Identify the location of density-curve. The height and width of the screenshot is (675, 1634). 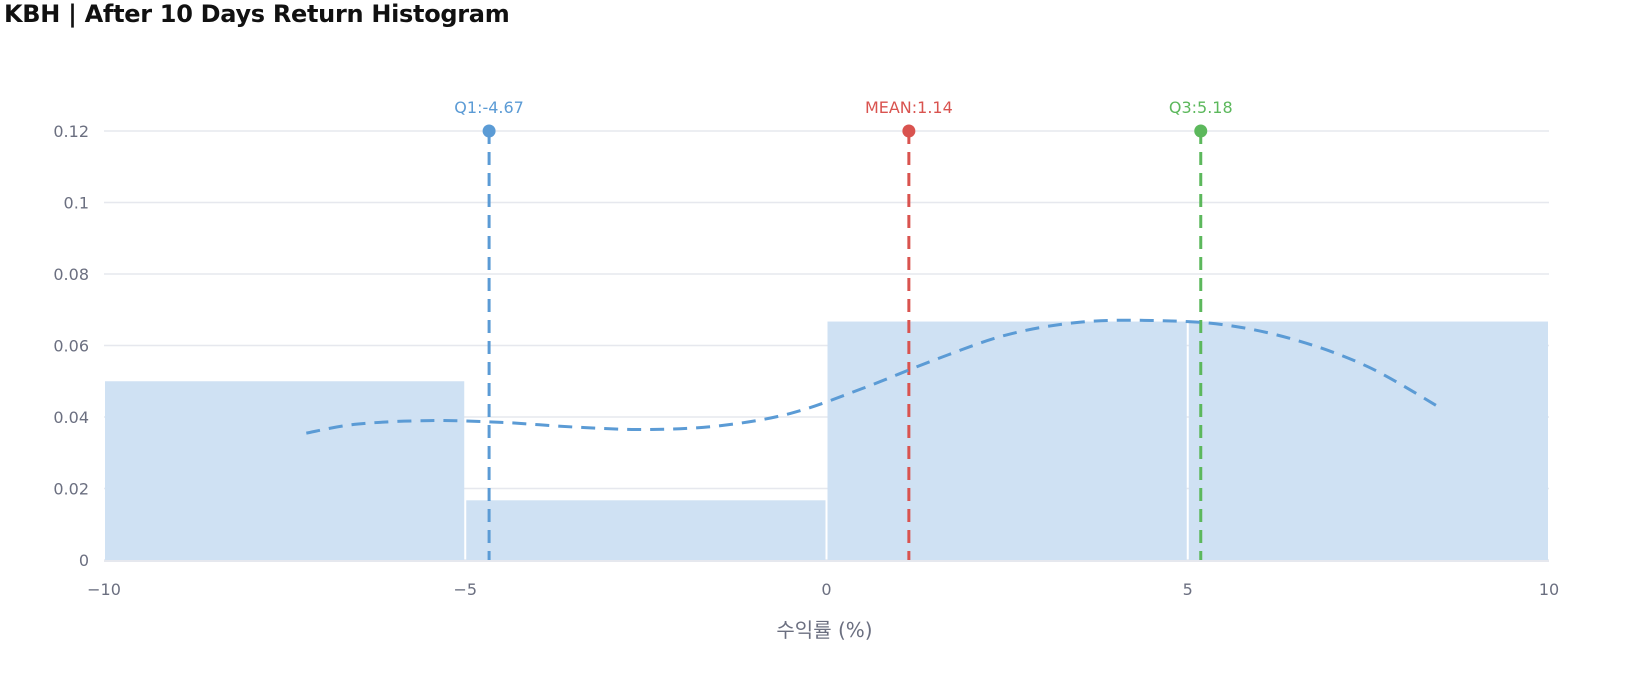
(874, 376).